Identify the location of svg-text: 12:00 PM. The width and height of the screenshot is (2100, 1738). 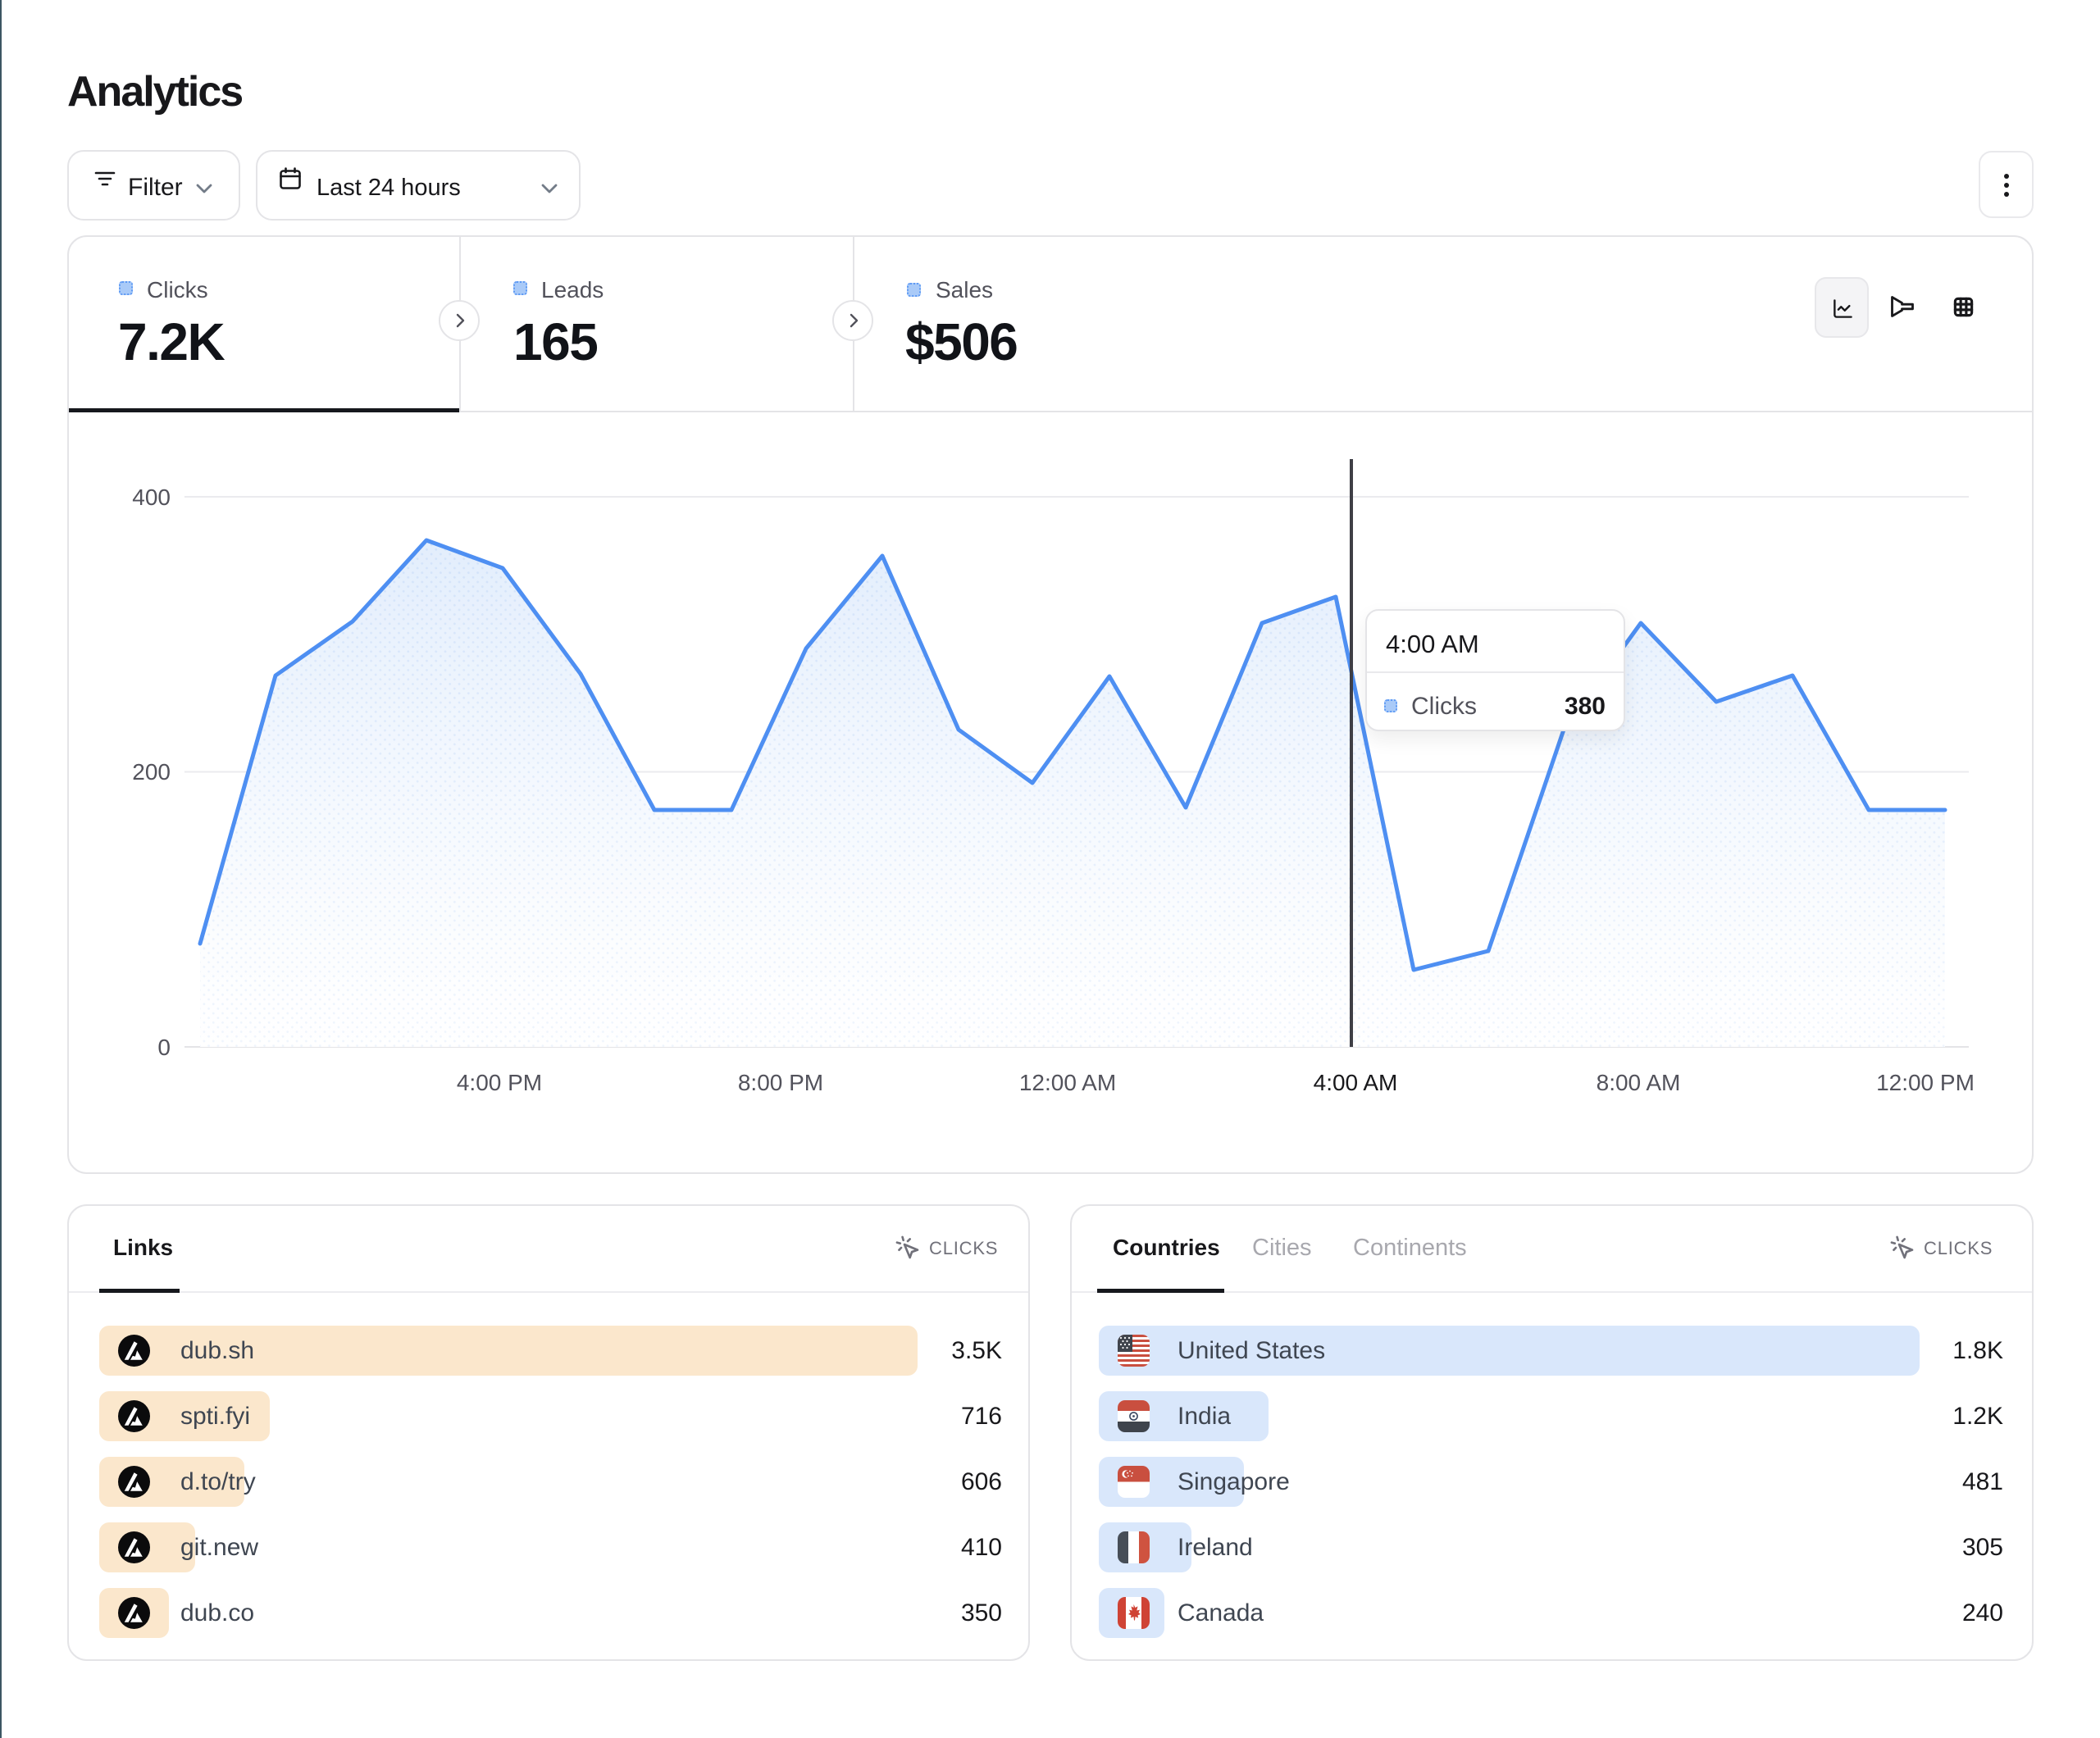
(1925, 1082).